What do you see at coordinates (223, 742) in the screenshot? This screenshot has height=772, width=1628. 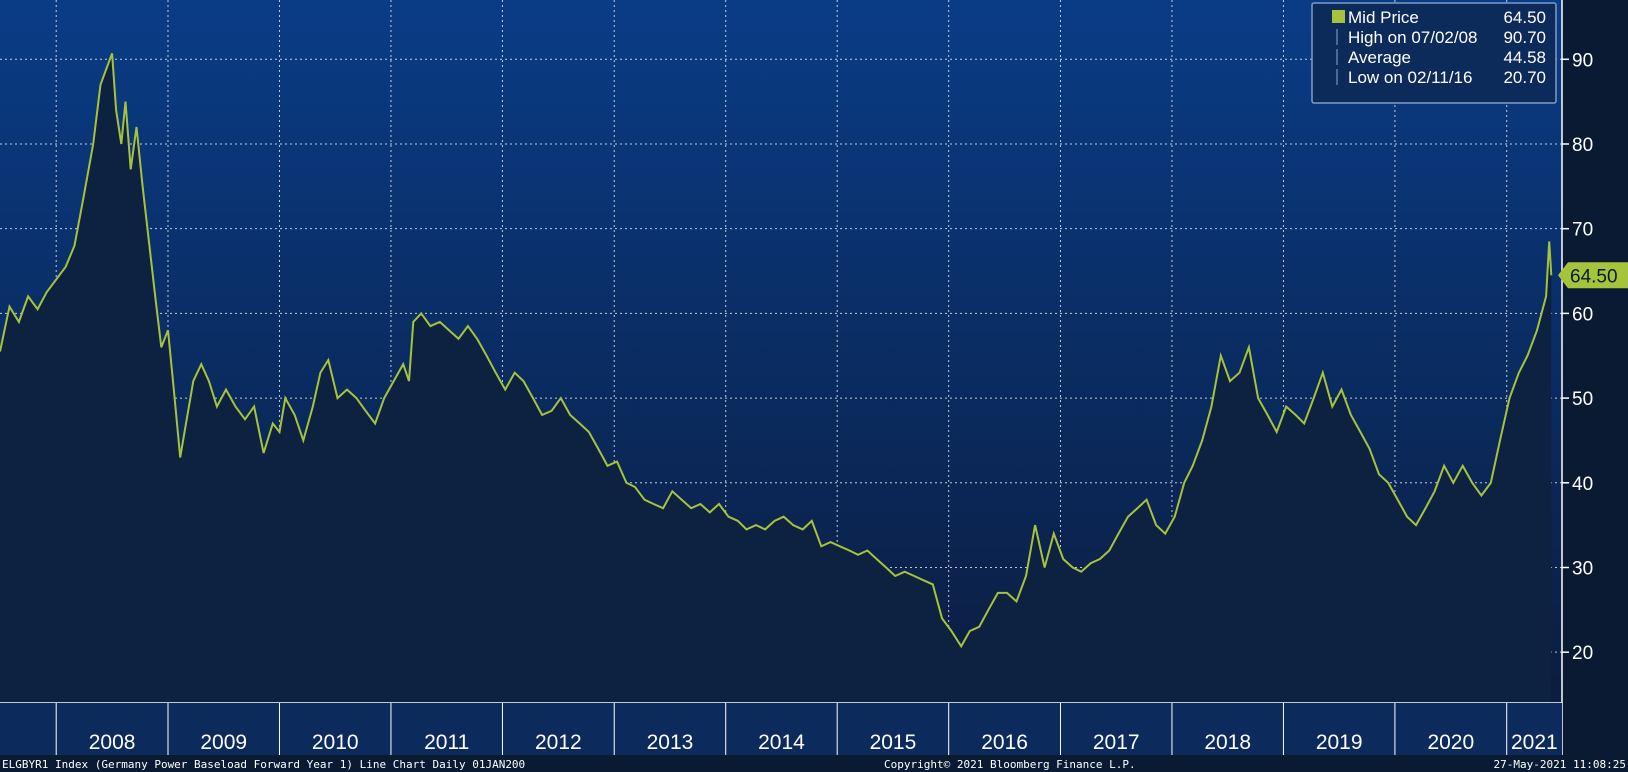 I see `x-label-2009: 2009` at bounding box center [223, 742].